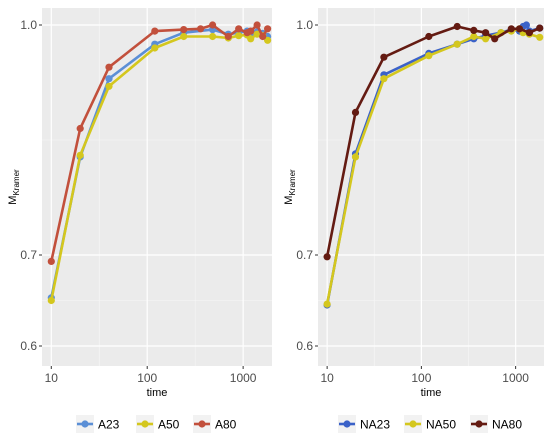 The height and width of the screenshot is (439, 550). What do you see at coordinates (226, 425) in the screenshot?
I see `legend-label: A80` at bounding box center [226, 425].